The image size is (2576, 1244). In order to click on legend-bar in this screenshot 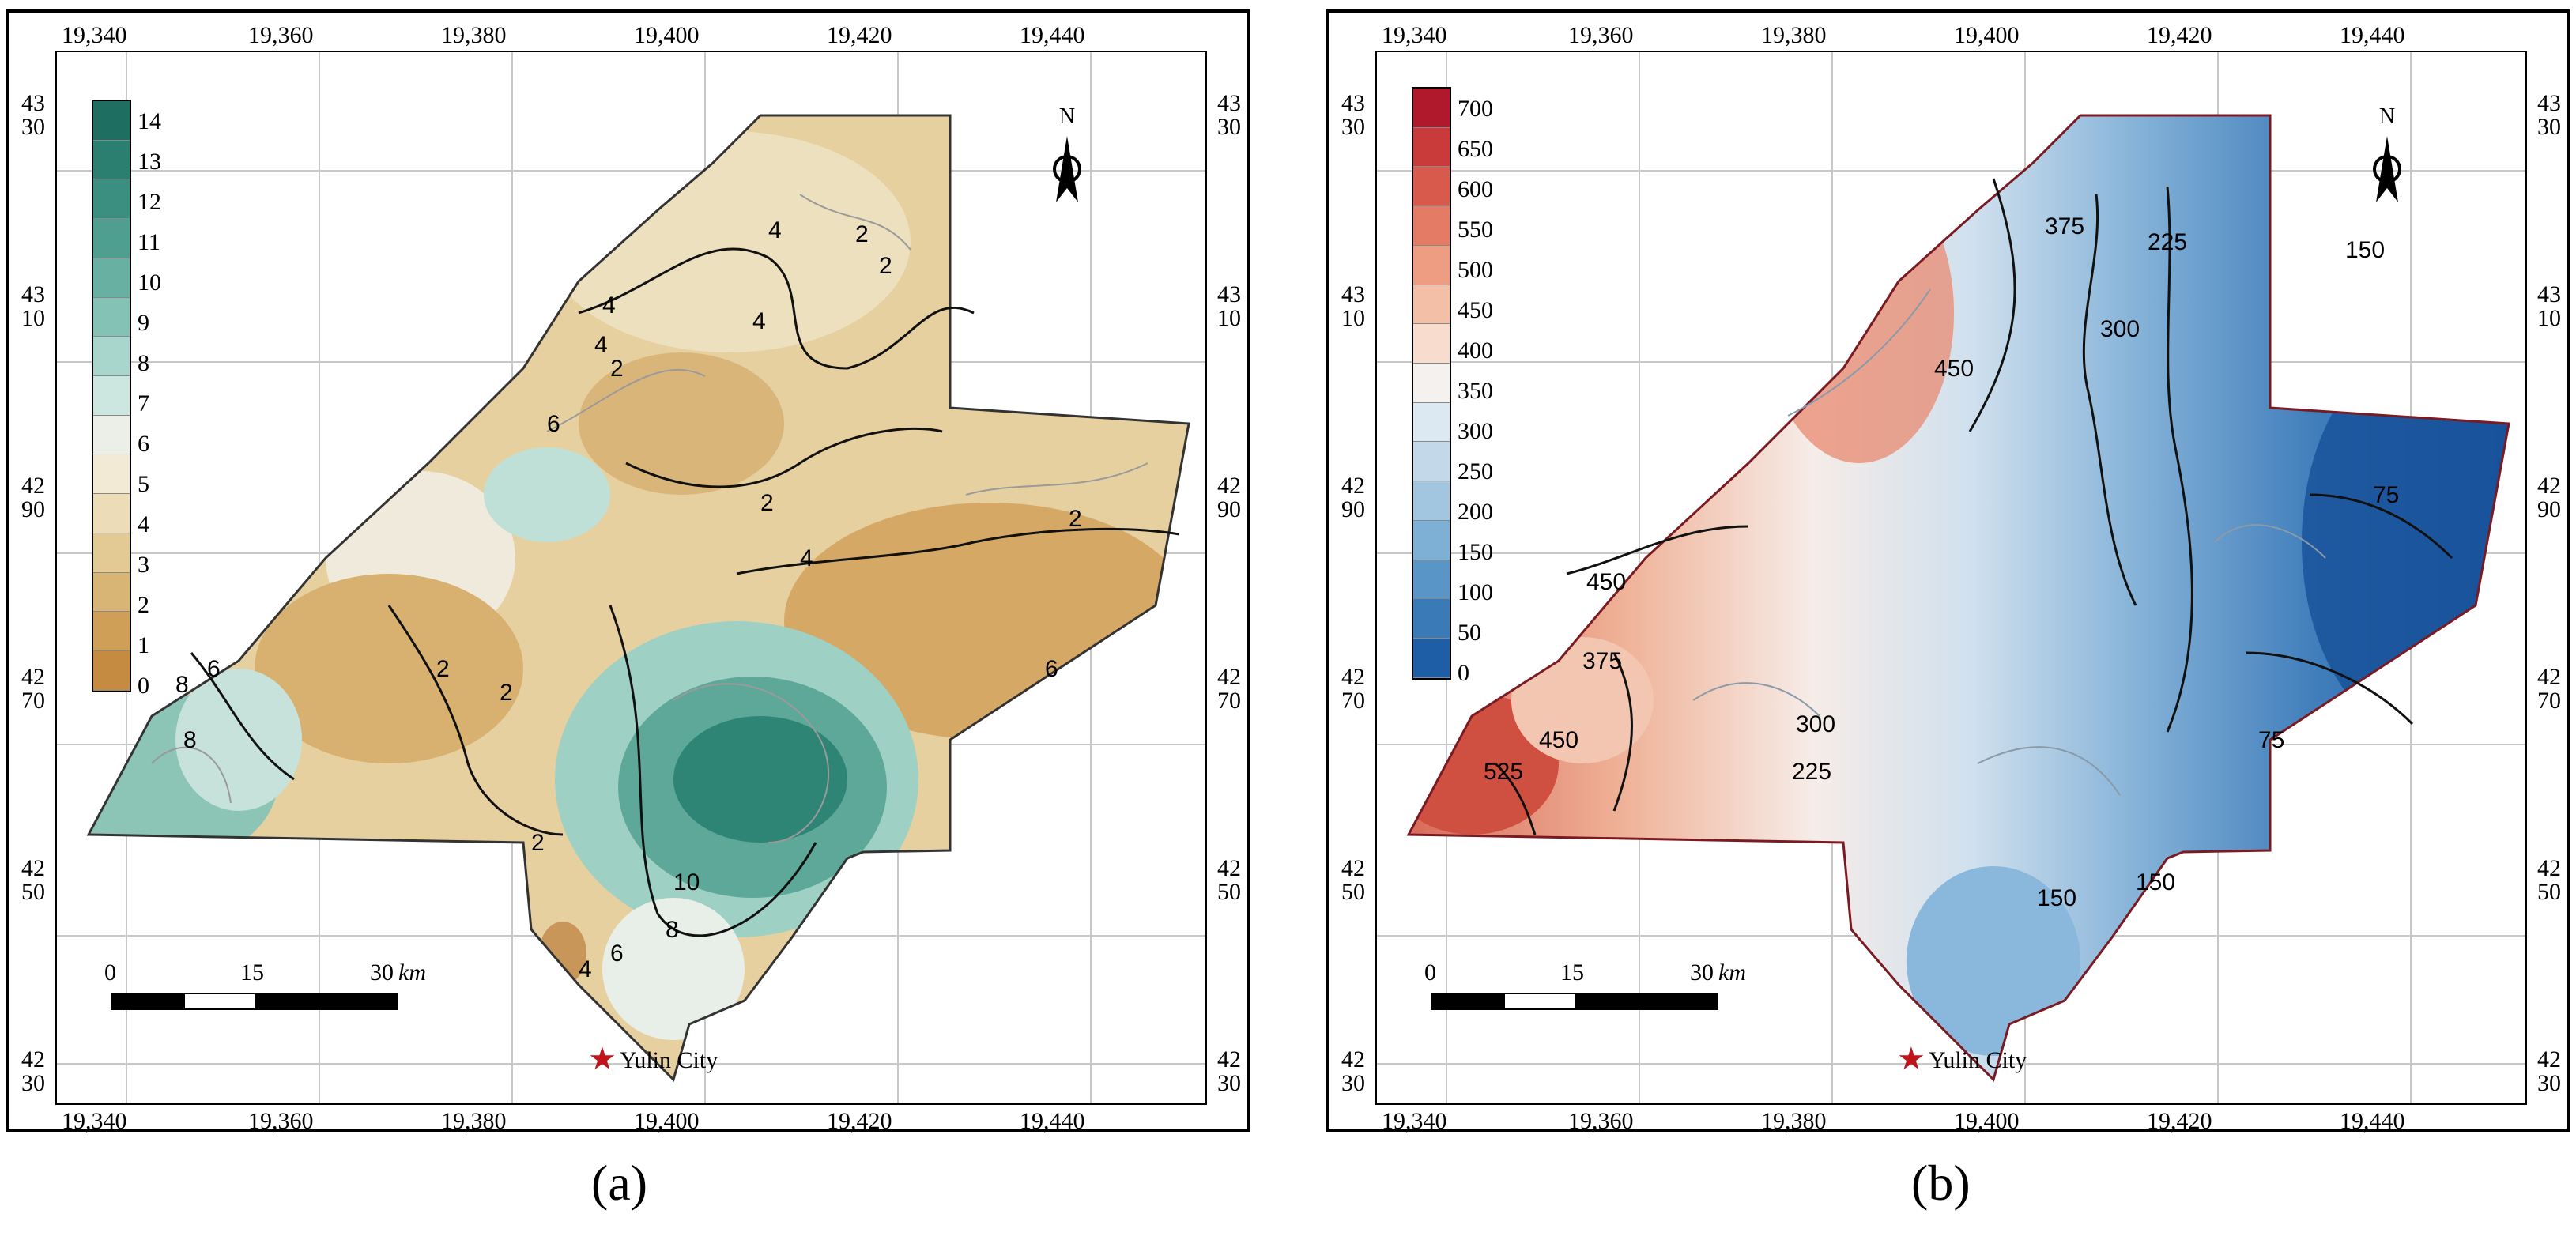, I will do `click(1431, 383)`.